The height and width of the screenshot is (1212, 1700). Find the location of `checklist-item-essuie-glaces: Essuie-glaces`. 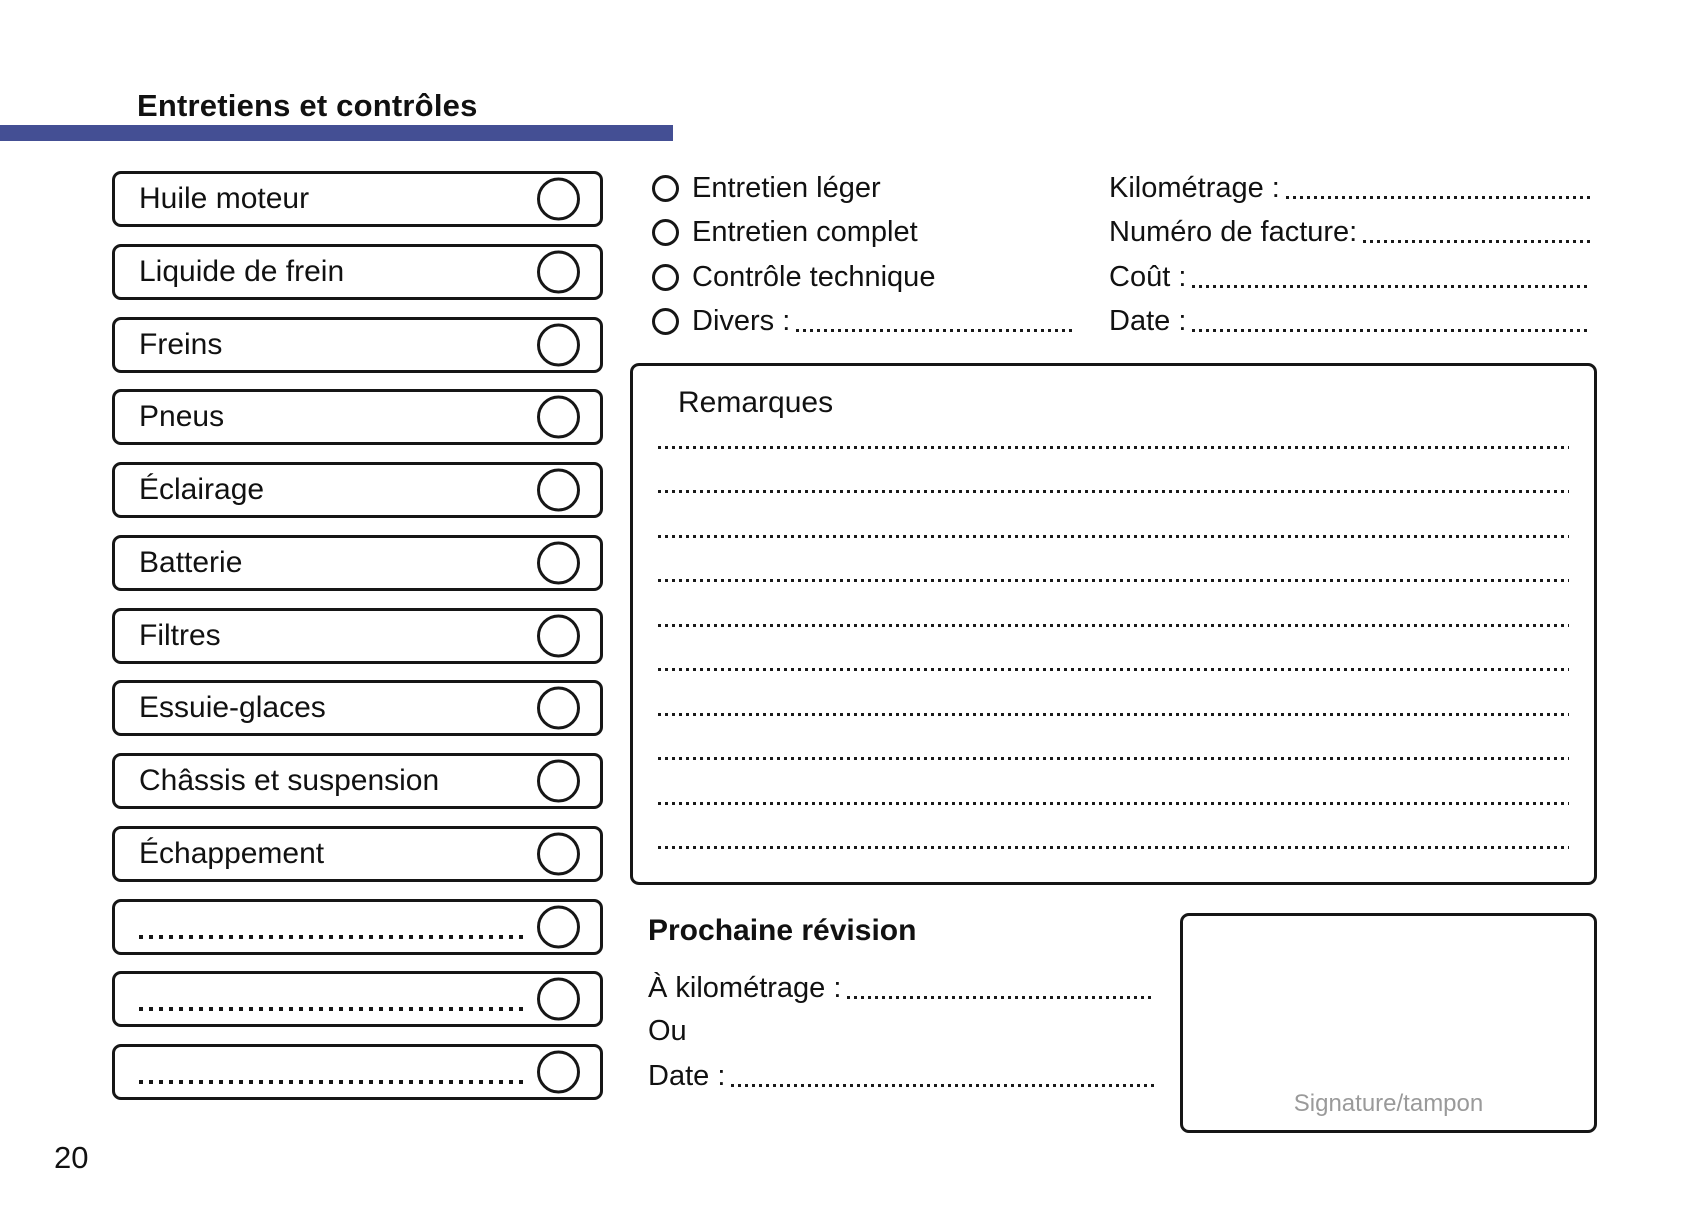

checklist-item-essuie-glaces: Essuie-glaces is located at coordinates (357, 708).